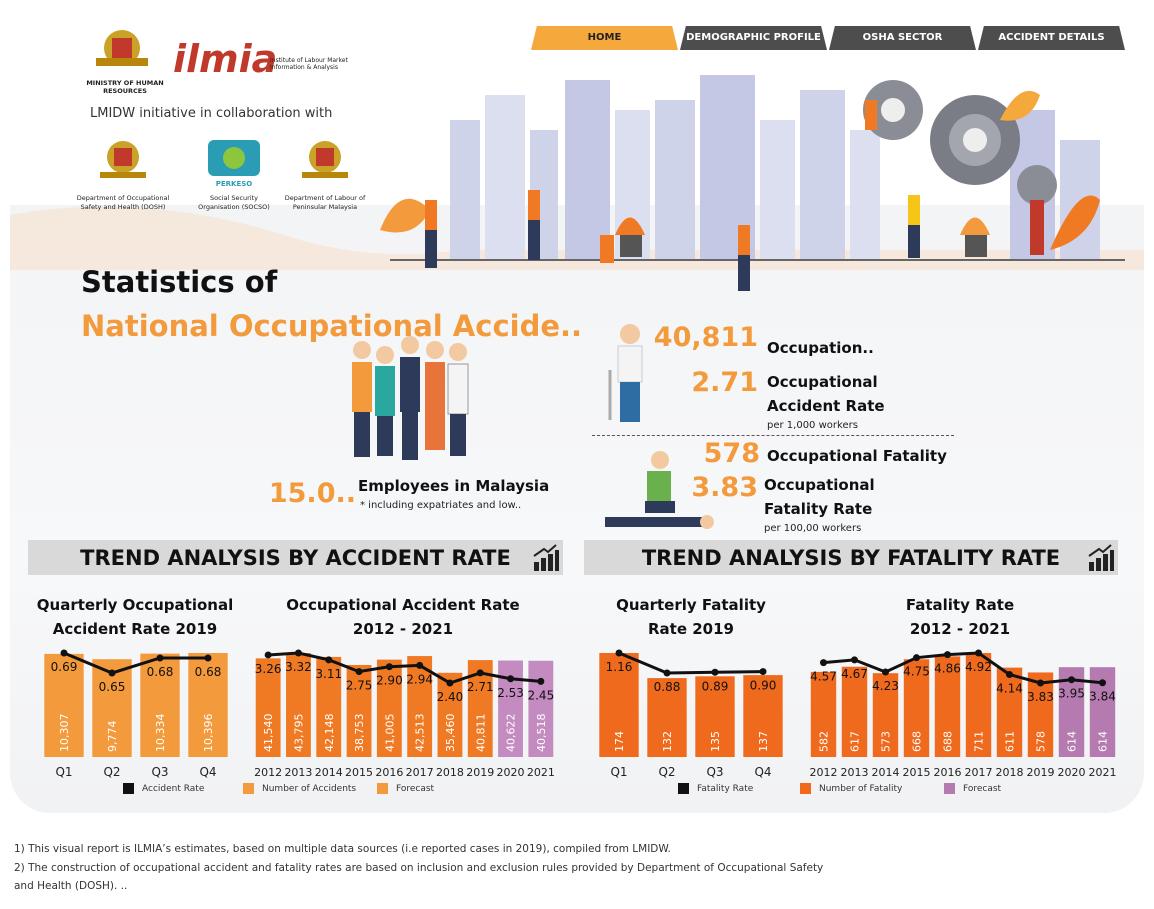 The width and height of the screenshot is (1154, 909). Describe the element at coordinates (715, 686) in the screenshot. I see `line-value-label: 0.89` at that location.